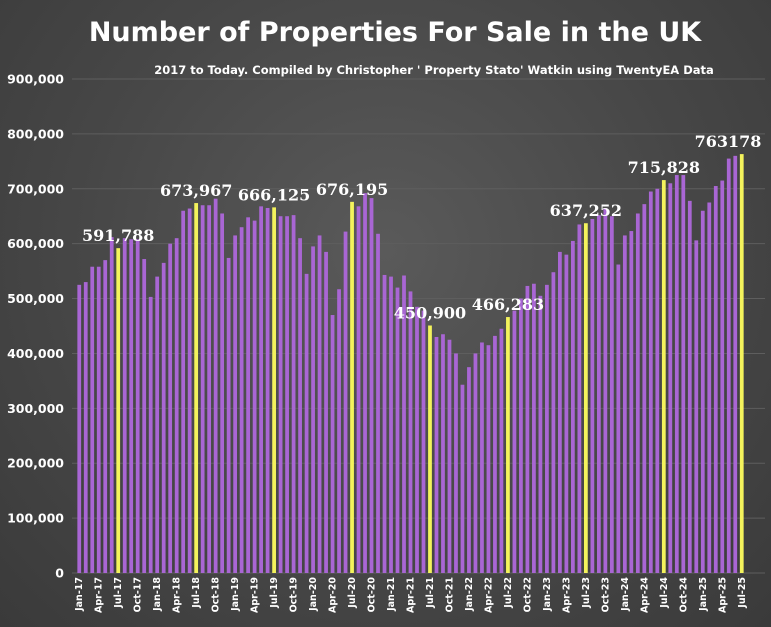  Describe the element at coordinates (527, 594) in the screenshot. I see `x-tick-label: Oct-22` at that location.